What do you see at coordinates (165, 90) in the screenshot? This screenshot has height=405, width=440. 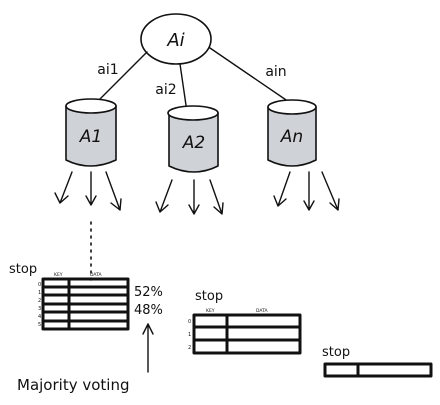 I see `edge-label-2: ai2` at bounding box center [165, 90].